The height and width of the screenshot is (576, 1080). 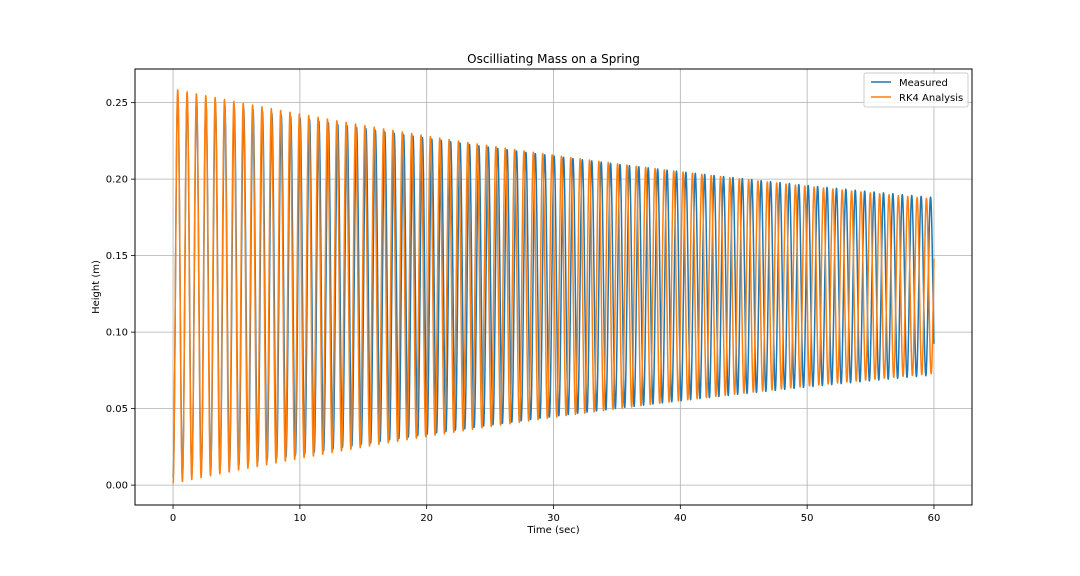 I want to click on legend-label-rk4: RK4 Analysis, so click(x=931, y=98).